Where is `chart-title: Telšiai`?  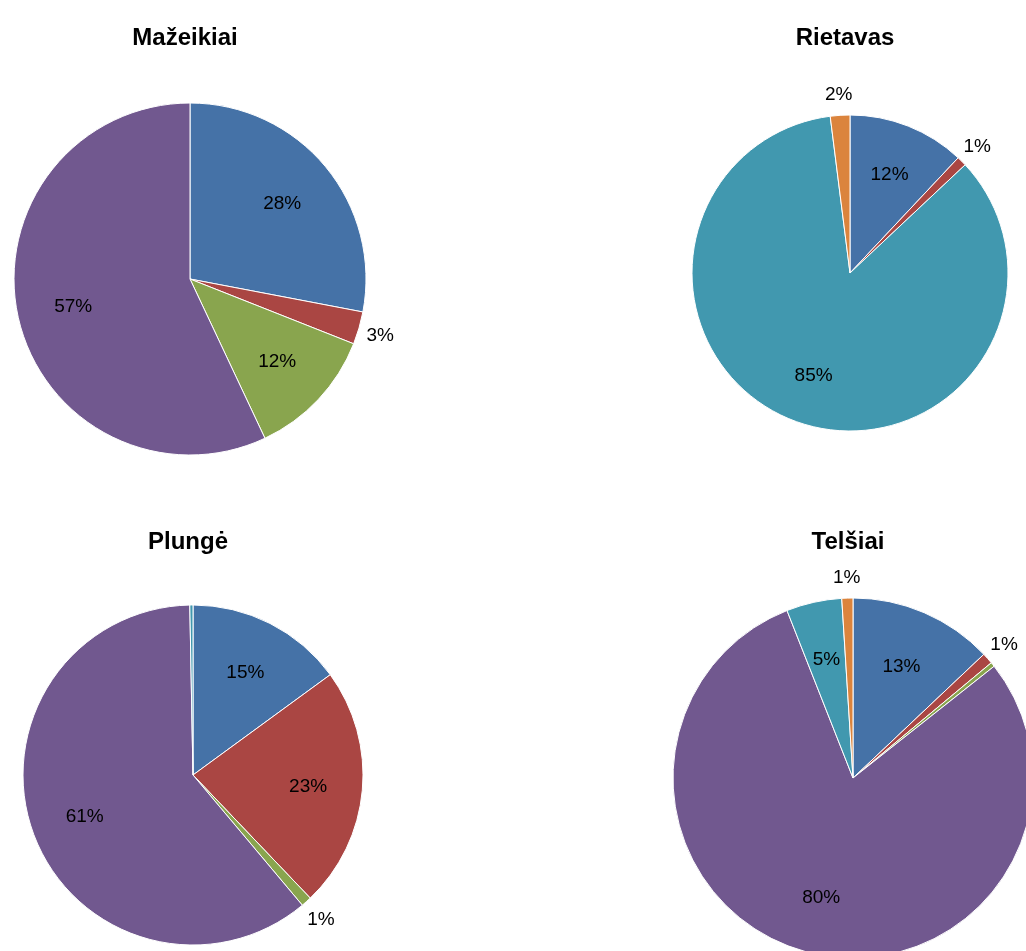 chart-title: Telšiai is located at coordinates (848, 540).